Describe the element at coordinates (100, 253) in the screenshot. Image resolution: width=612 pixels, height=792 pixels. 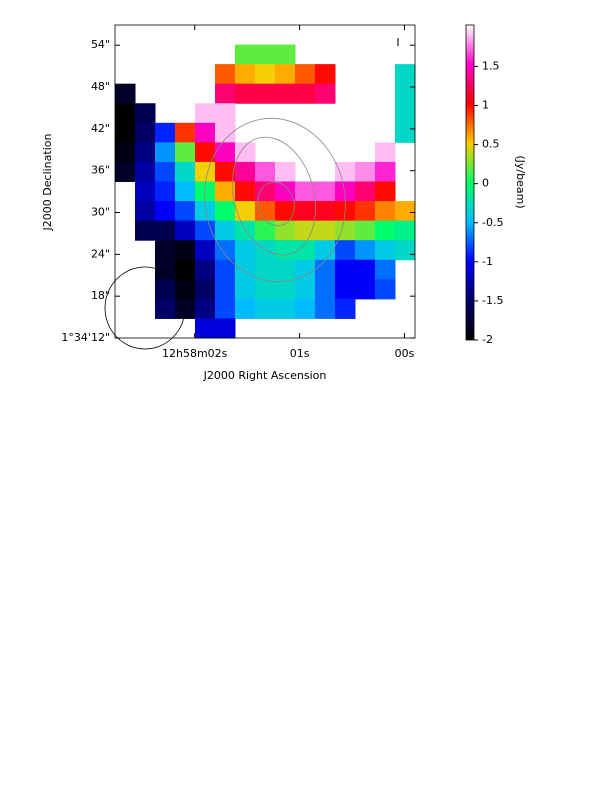
I see `y-tick-label: 24"` at that location.